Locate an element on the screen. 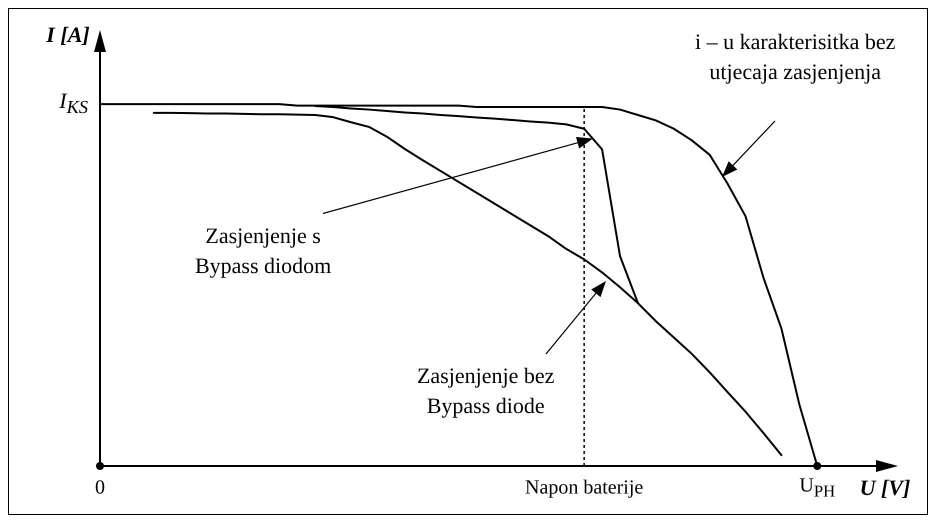 Image resolution: width=936 pixels, height=523 pixels. x-tick-label: U$_{PH}$ is located at coordinates (817, 488).